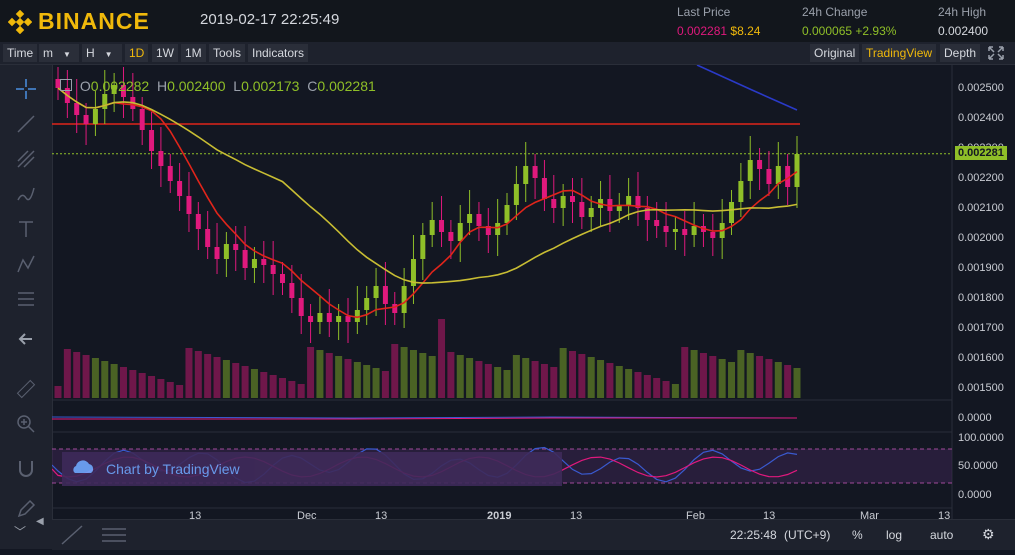 The image size is (1015, 555). What do you see at coordinates (218, 86) in the screenshot?
I see `ohlc-legend: O0.002282 H0.002400 L0.002173 C0.002281` at bounding box center [218, 86].